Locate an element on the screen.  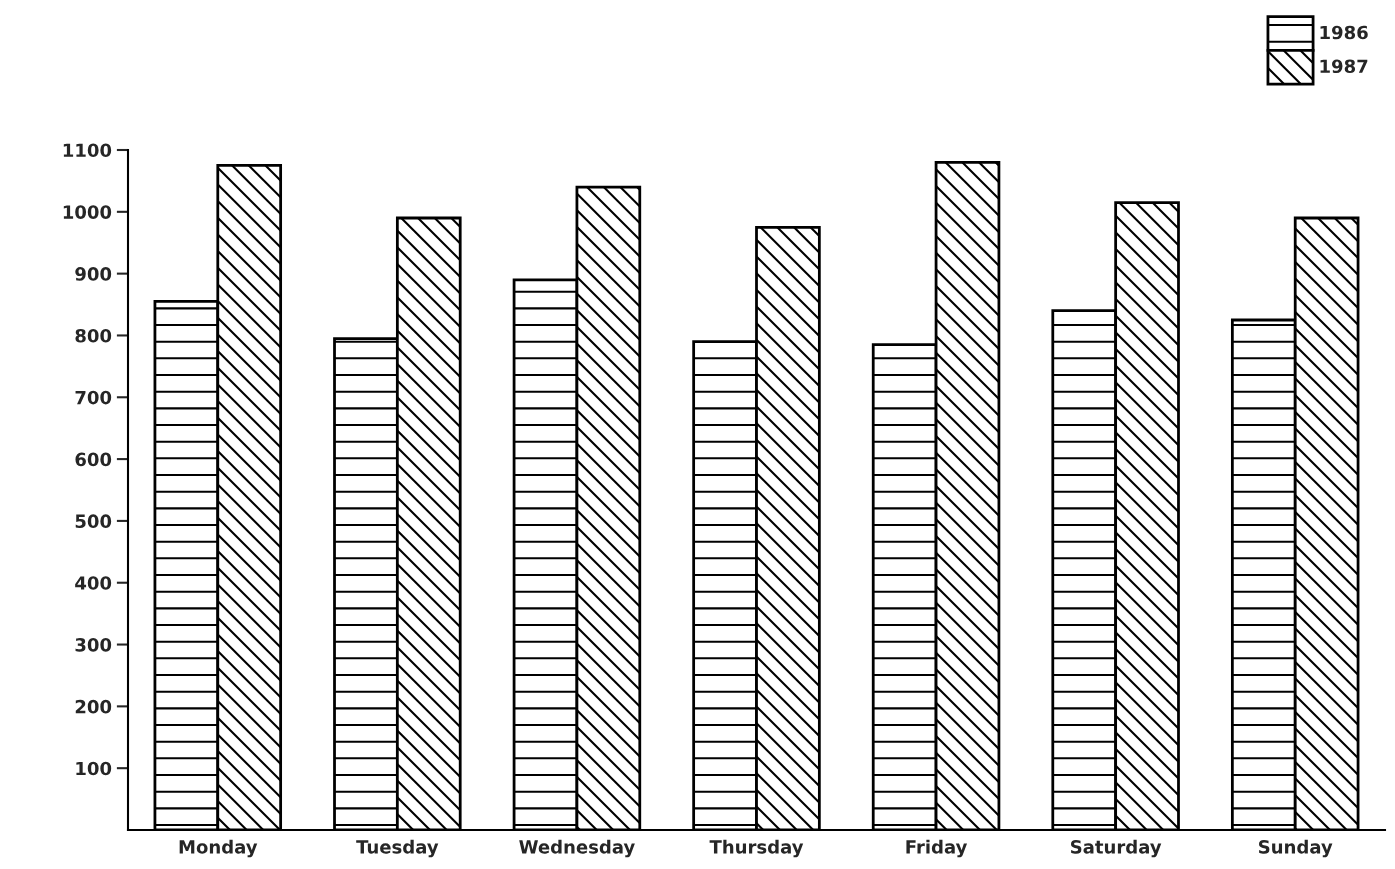
y-tick-label: 500 is located at coordinates (93, 521).